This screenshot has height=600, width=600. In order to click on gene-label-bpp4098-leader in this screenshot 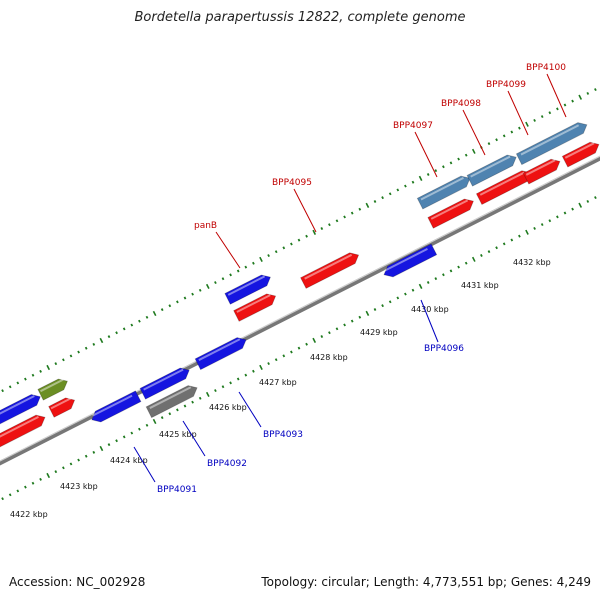, I will do `click(474, 132)`.